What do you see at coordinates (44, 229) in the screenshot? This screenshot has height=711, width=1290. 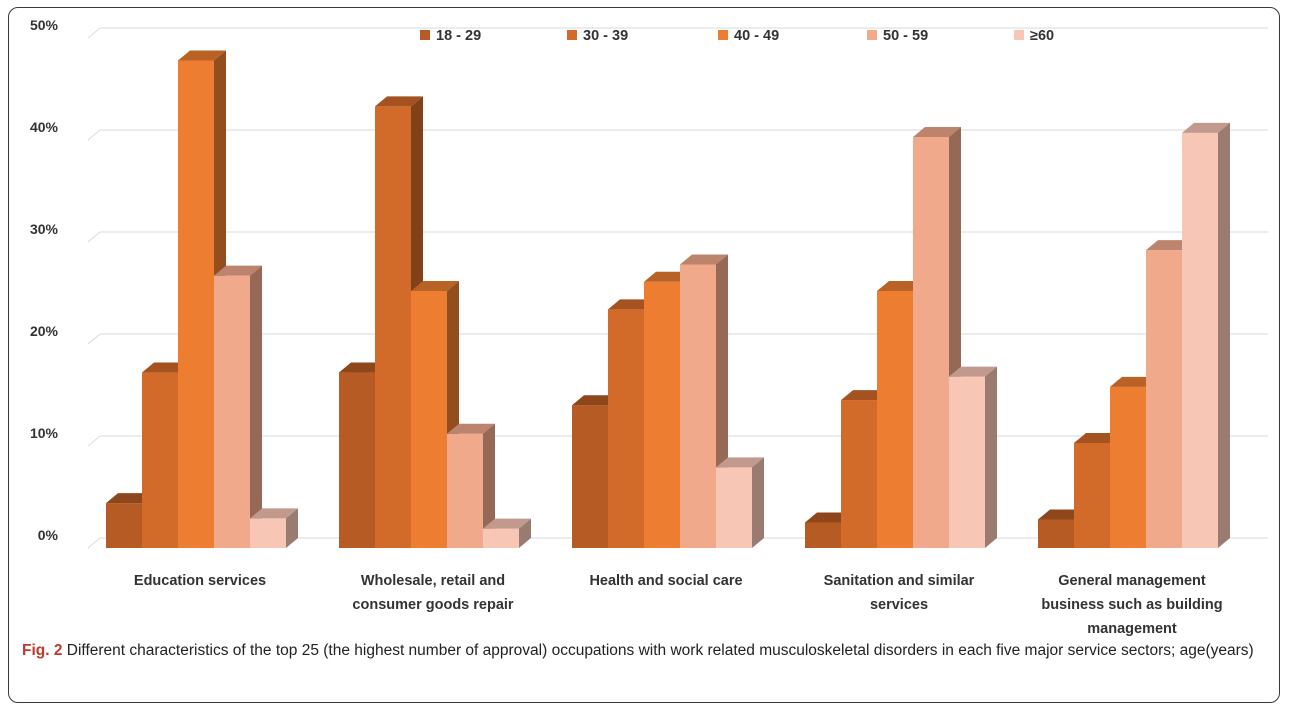 I see `y-tick-label: 30%` at bounding box center [44, 229].